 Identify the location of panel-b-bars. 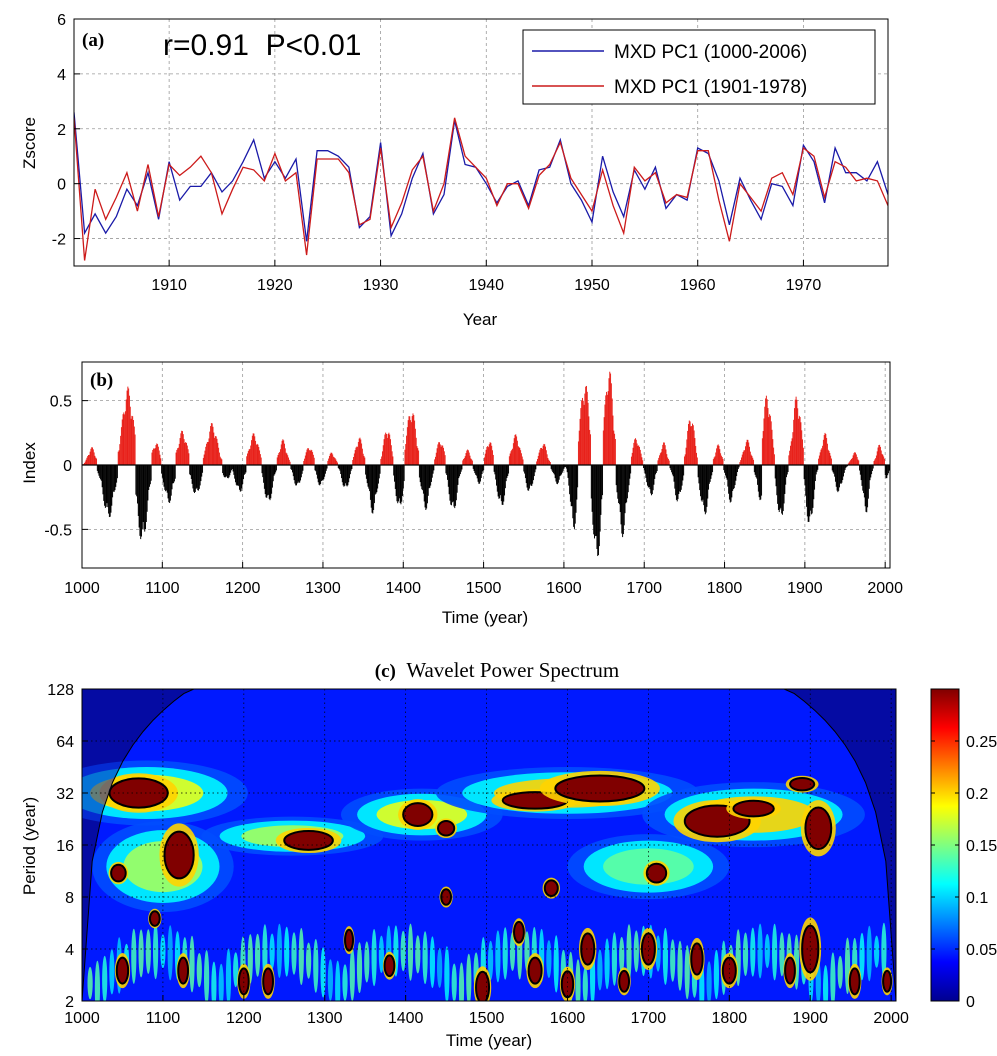
(486, 464).